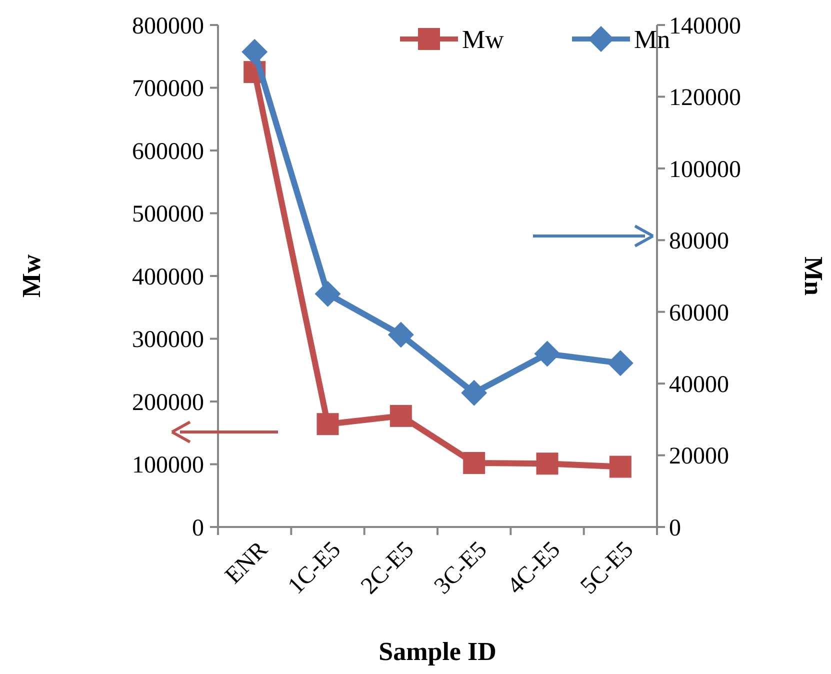 This screenshot has height=674, width=831. I want to click on y2-tick-label: 140000, so click(705, 26).